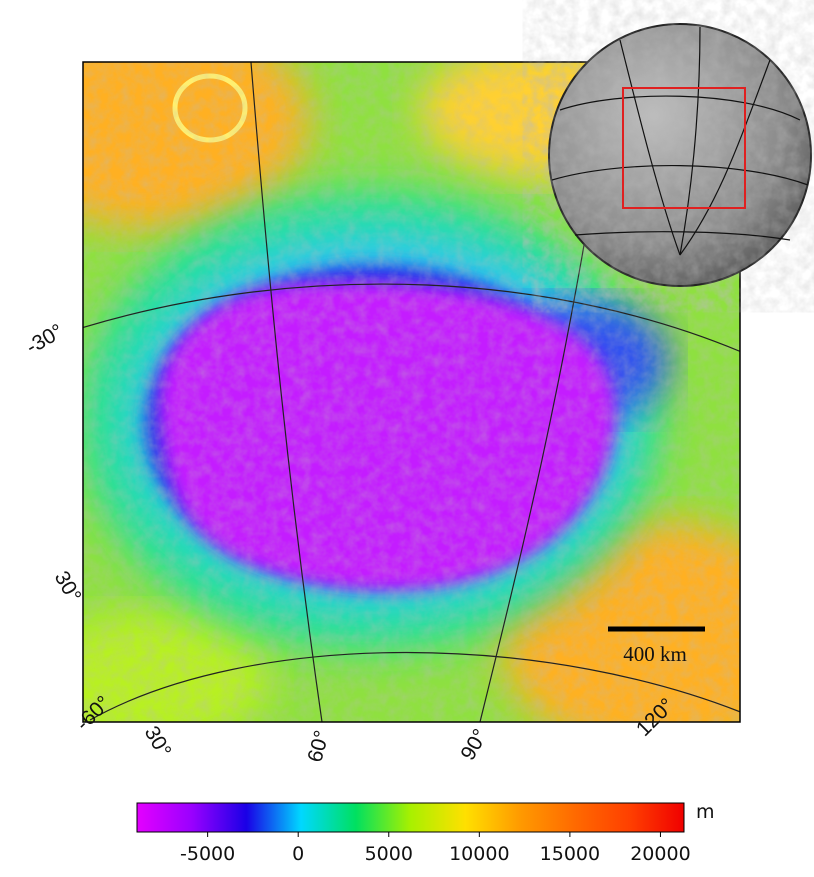  What do you see at coordinates (389, 854) in the screenshot?
I see `colorbar-tick-label: 5000` at bounding box center [389, 854].